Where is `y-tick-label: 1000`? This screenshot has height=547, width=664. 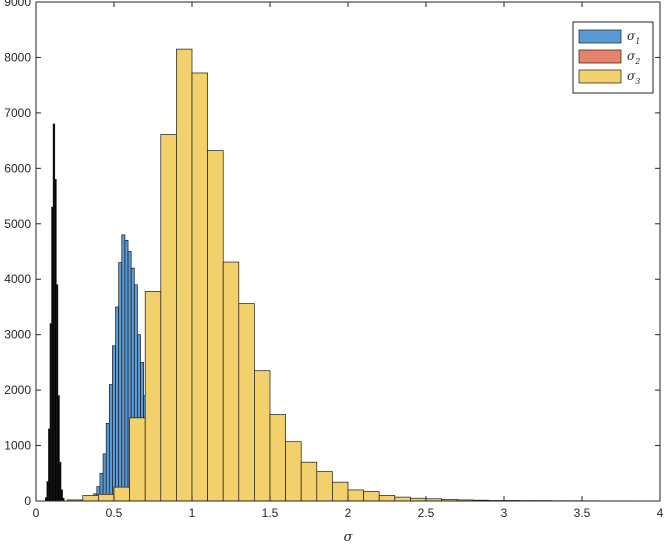 y-tick-label: 1000 is located at coordinates (17, 446).